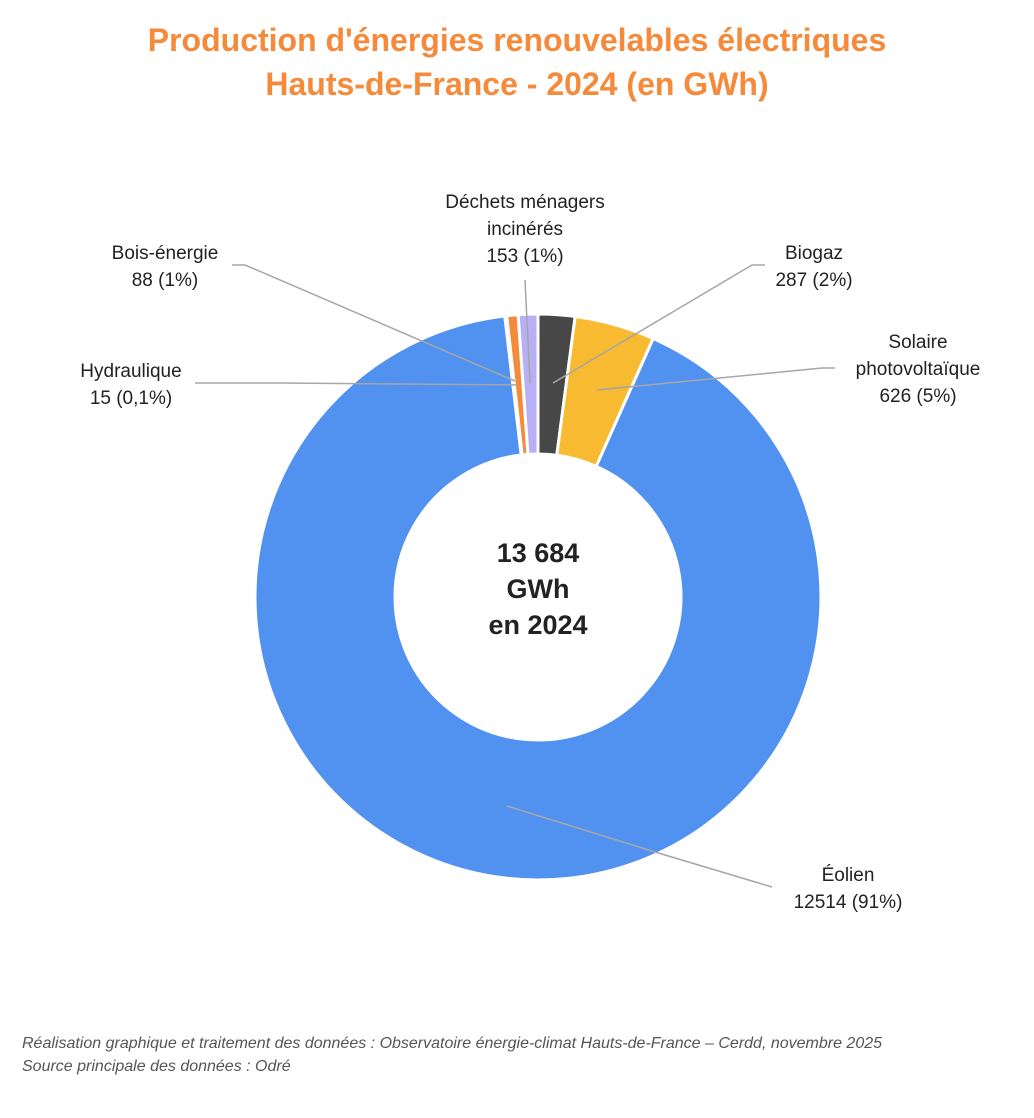 The height and width of the screenshot is (1118, 1034). Describe the element at coordinates (918, 396) in the screenshot. I see `label-solaire-value: 626 (5%)` at that location.